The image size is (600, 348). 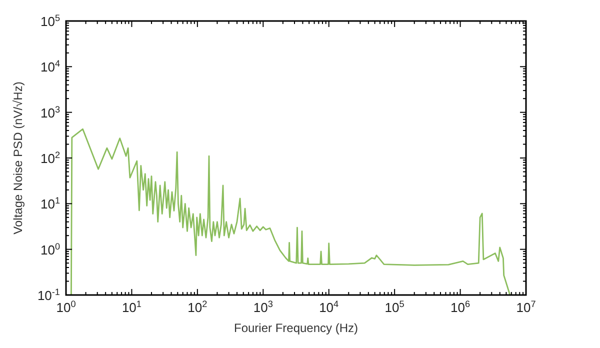 What do you see at coordinates (50, 21) in the screenshot?
I see `y-tick-label: 10$^{5}$` at bounding box center [50, 21].